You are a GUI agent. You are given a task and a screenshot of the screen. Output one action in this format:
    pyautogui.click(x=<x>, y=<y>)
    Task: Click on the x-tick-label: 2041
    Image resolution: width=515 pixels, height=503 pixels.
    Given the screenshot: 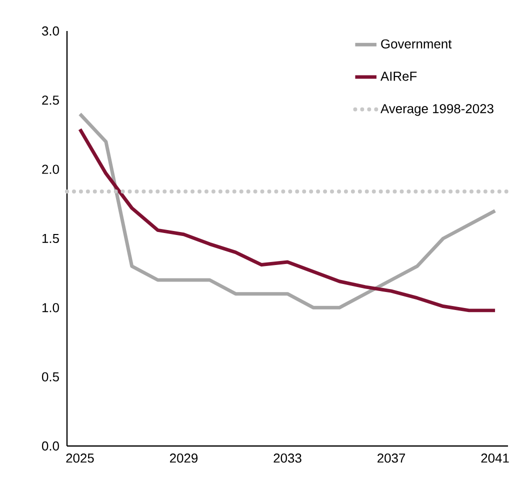 What is the action you would take?
    pyautogui.click(x=495, y=458)
    